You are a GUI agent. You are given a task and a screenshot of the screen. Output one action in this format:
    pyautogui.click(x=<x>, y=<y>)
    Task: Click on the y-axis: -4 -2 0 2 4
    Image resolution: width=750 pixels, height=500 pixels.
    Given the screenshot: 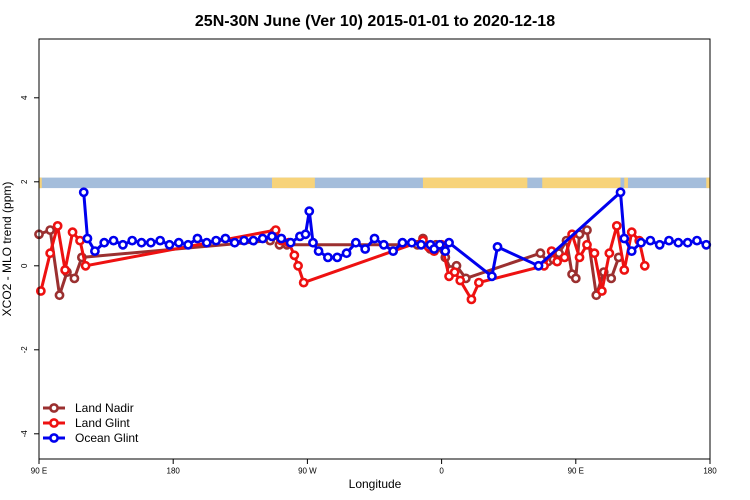 What is the action you would take?
    pyautogui.click(x=29, y=266)
    